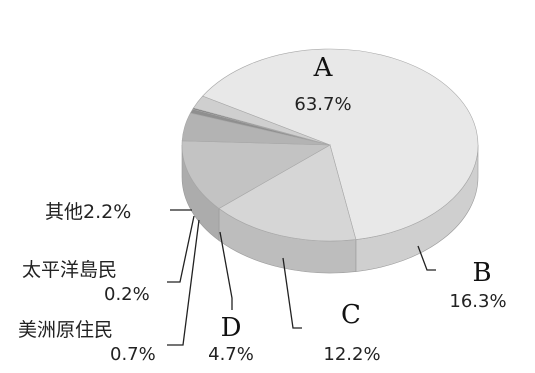 This screenshot has width=535, height=373. I want to click on slice-label-d: D, so click(231, 328).